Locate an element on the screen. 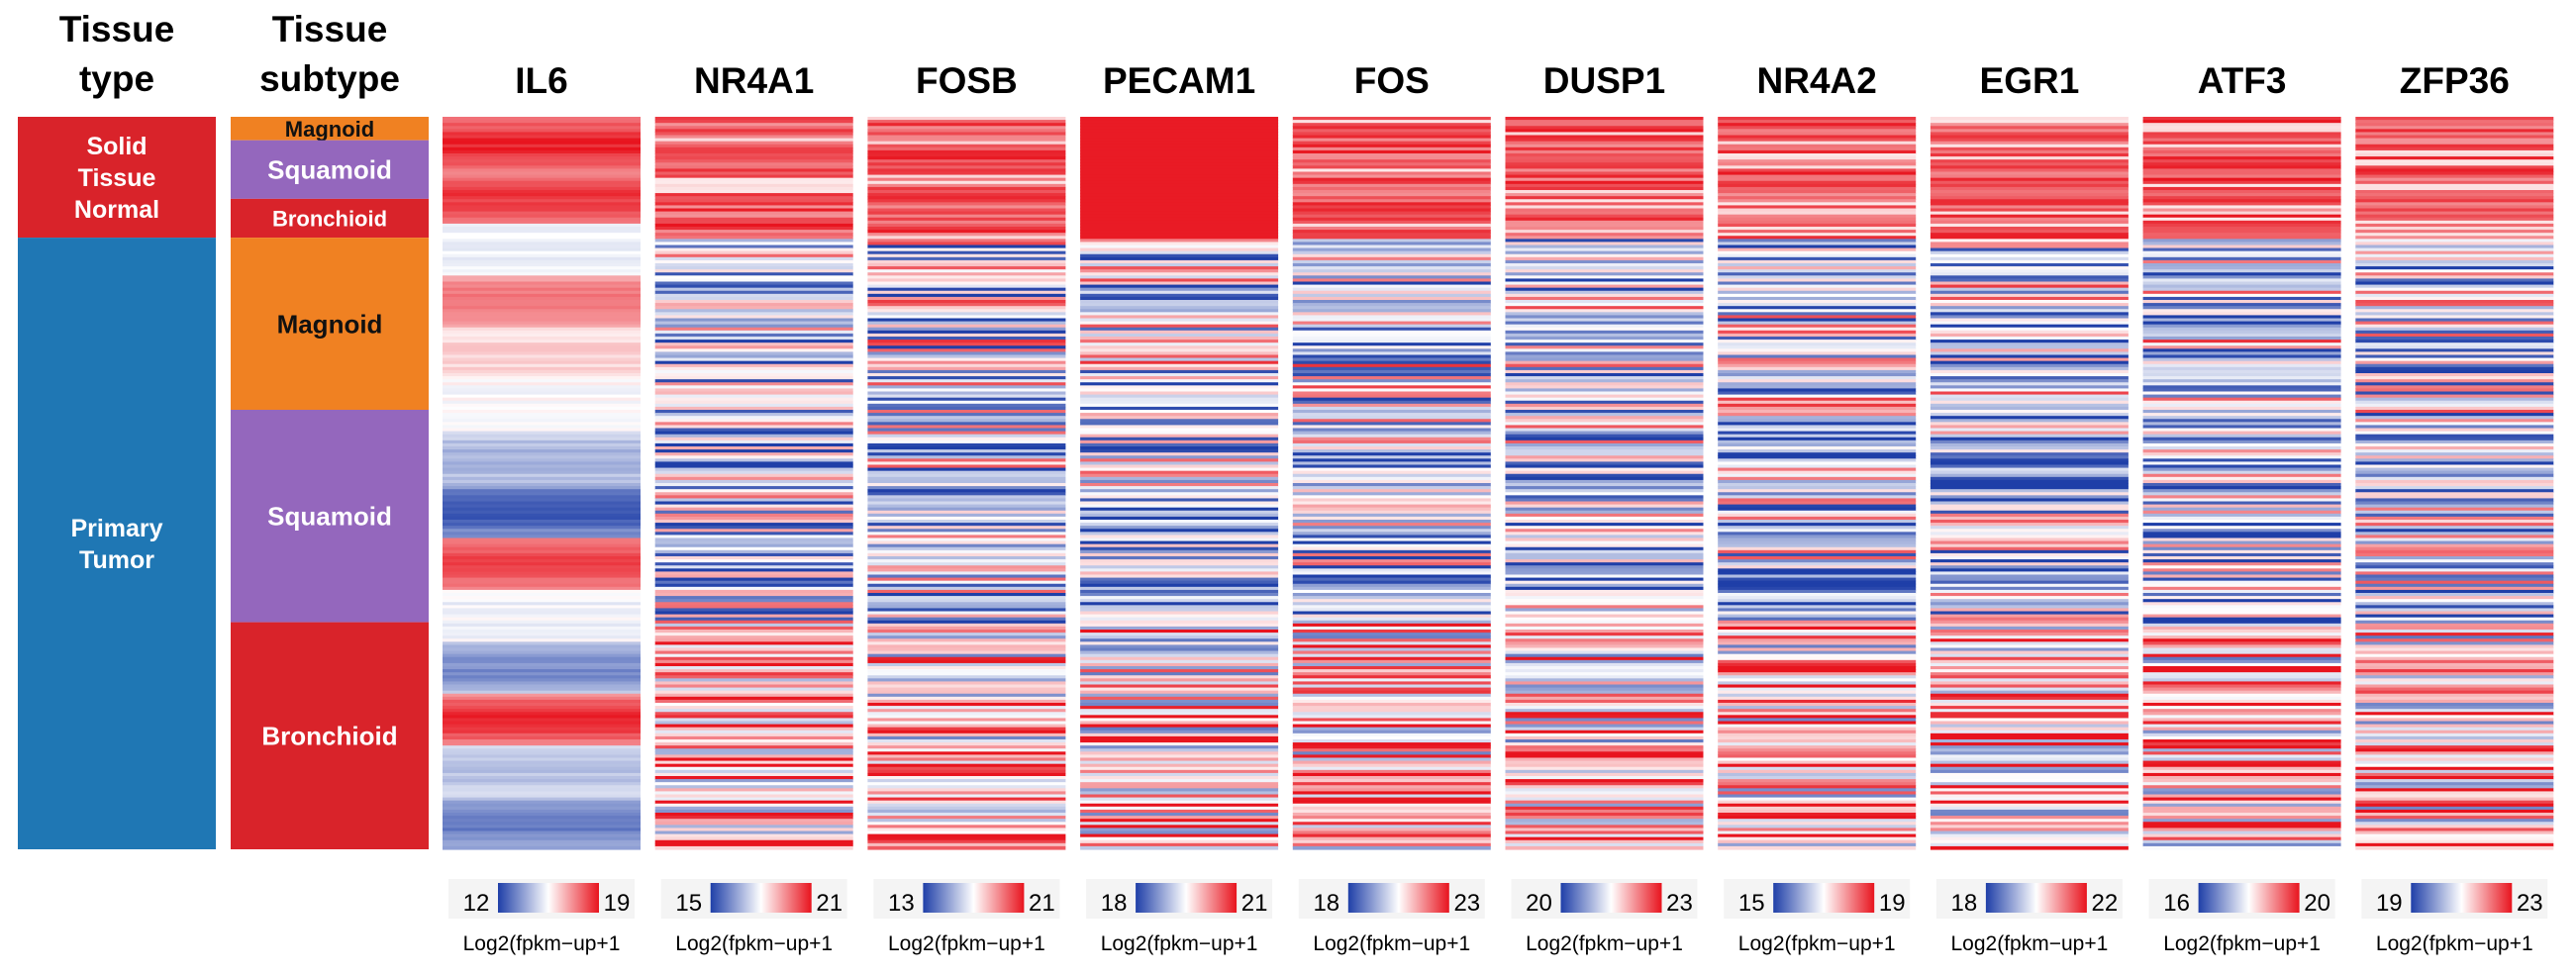 The width and height of the screenshot is (2576, 976). gene-header-zfp36: ZFP36 is located at coordinates (2455, 81).